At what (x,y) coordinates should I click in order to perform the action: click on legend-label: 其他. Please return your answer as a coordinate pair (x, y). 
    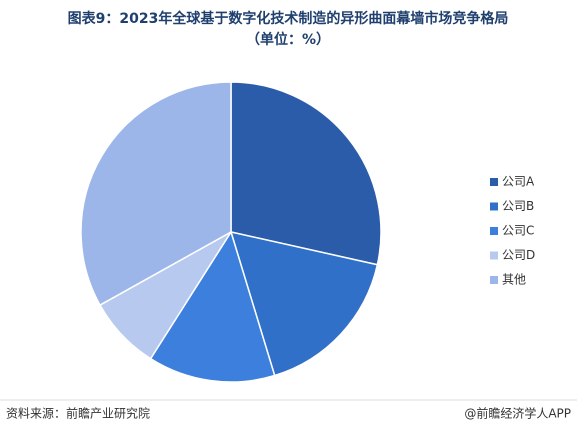
    Looking at the image, I should click on (514, 280).